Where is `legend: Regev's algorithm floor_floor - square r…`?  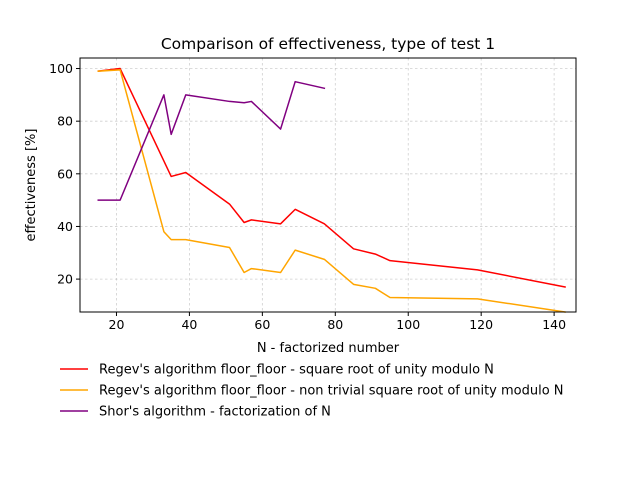 legend: Regev's algorithm floor_floor - square r… is located at coordinates (312, 391).